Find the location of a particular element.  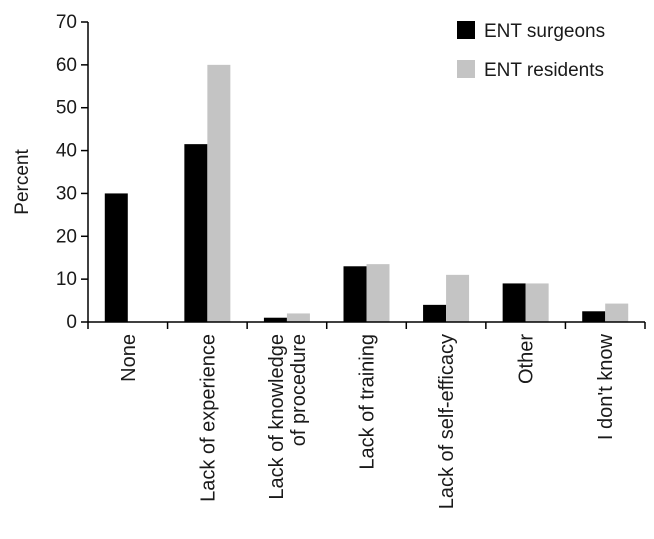

y-tick-label: 50 is located at coordinates (66, 108).